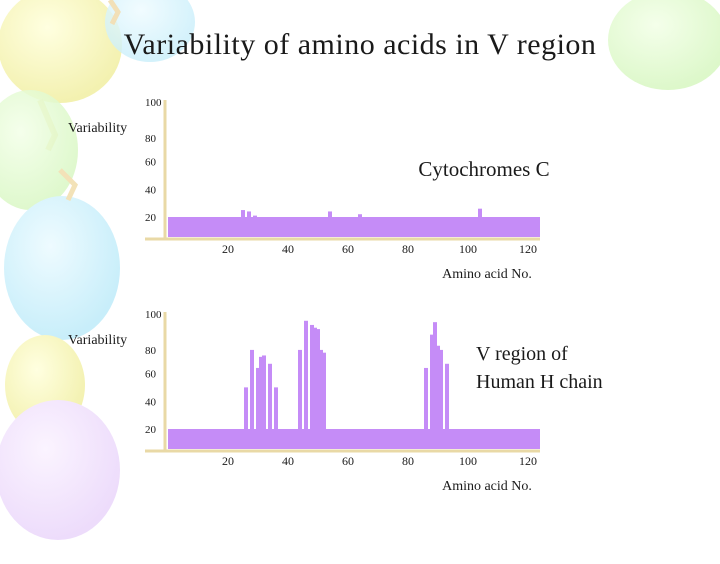 The image size is (720, 564). What do you see at coordinates (664, 45) in the screenshot?
I see `balloon-green-right` at bounding box center [664, 45].